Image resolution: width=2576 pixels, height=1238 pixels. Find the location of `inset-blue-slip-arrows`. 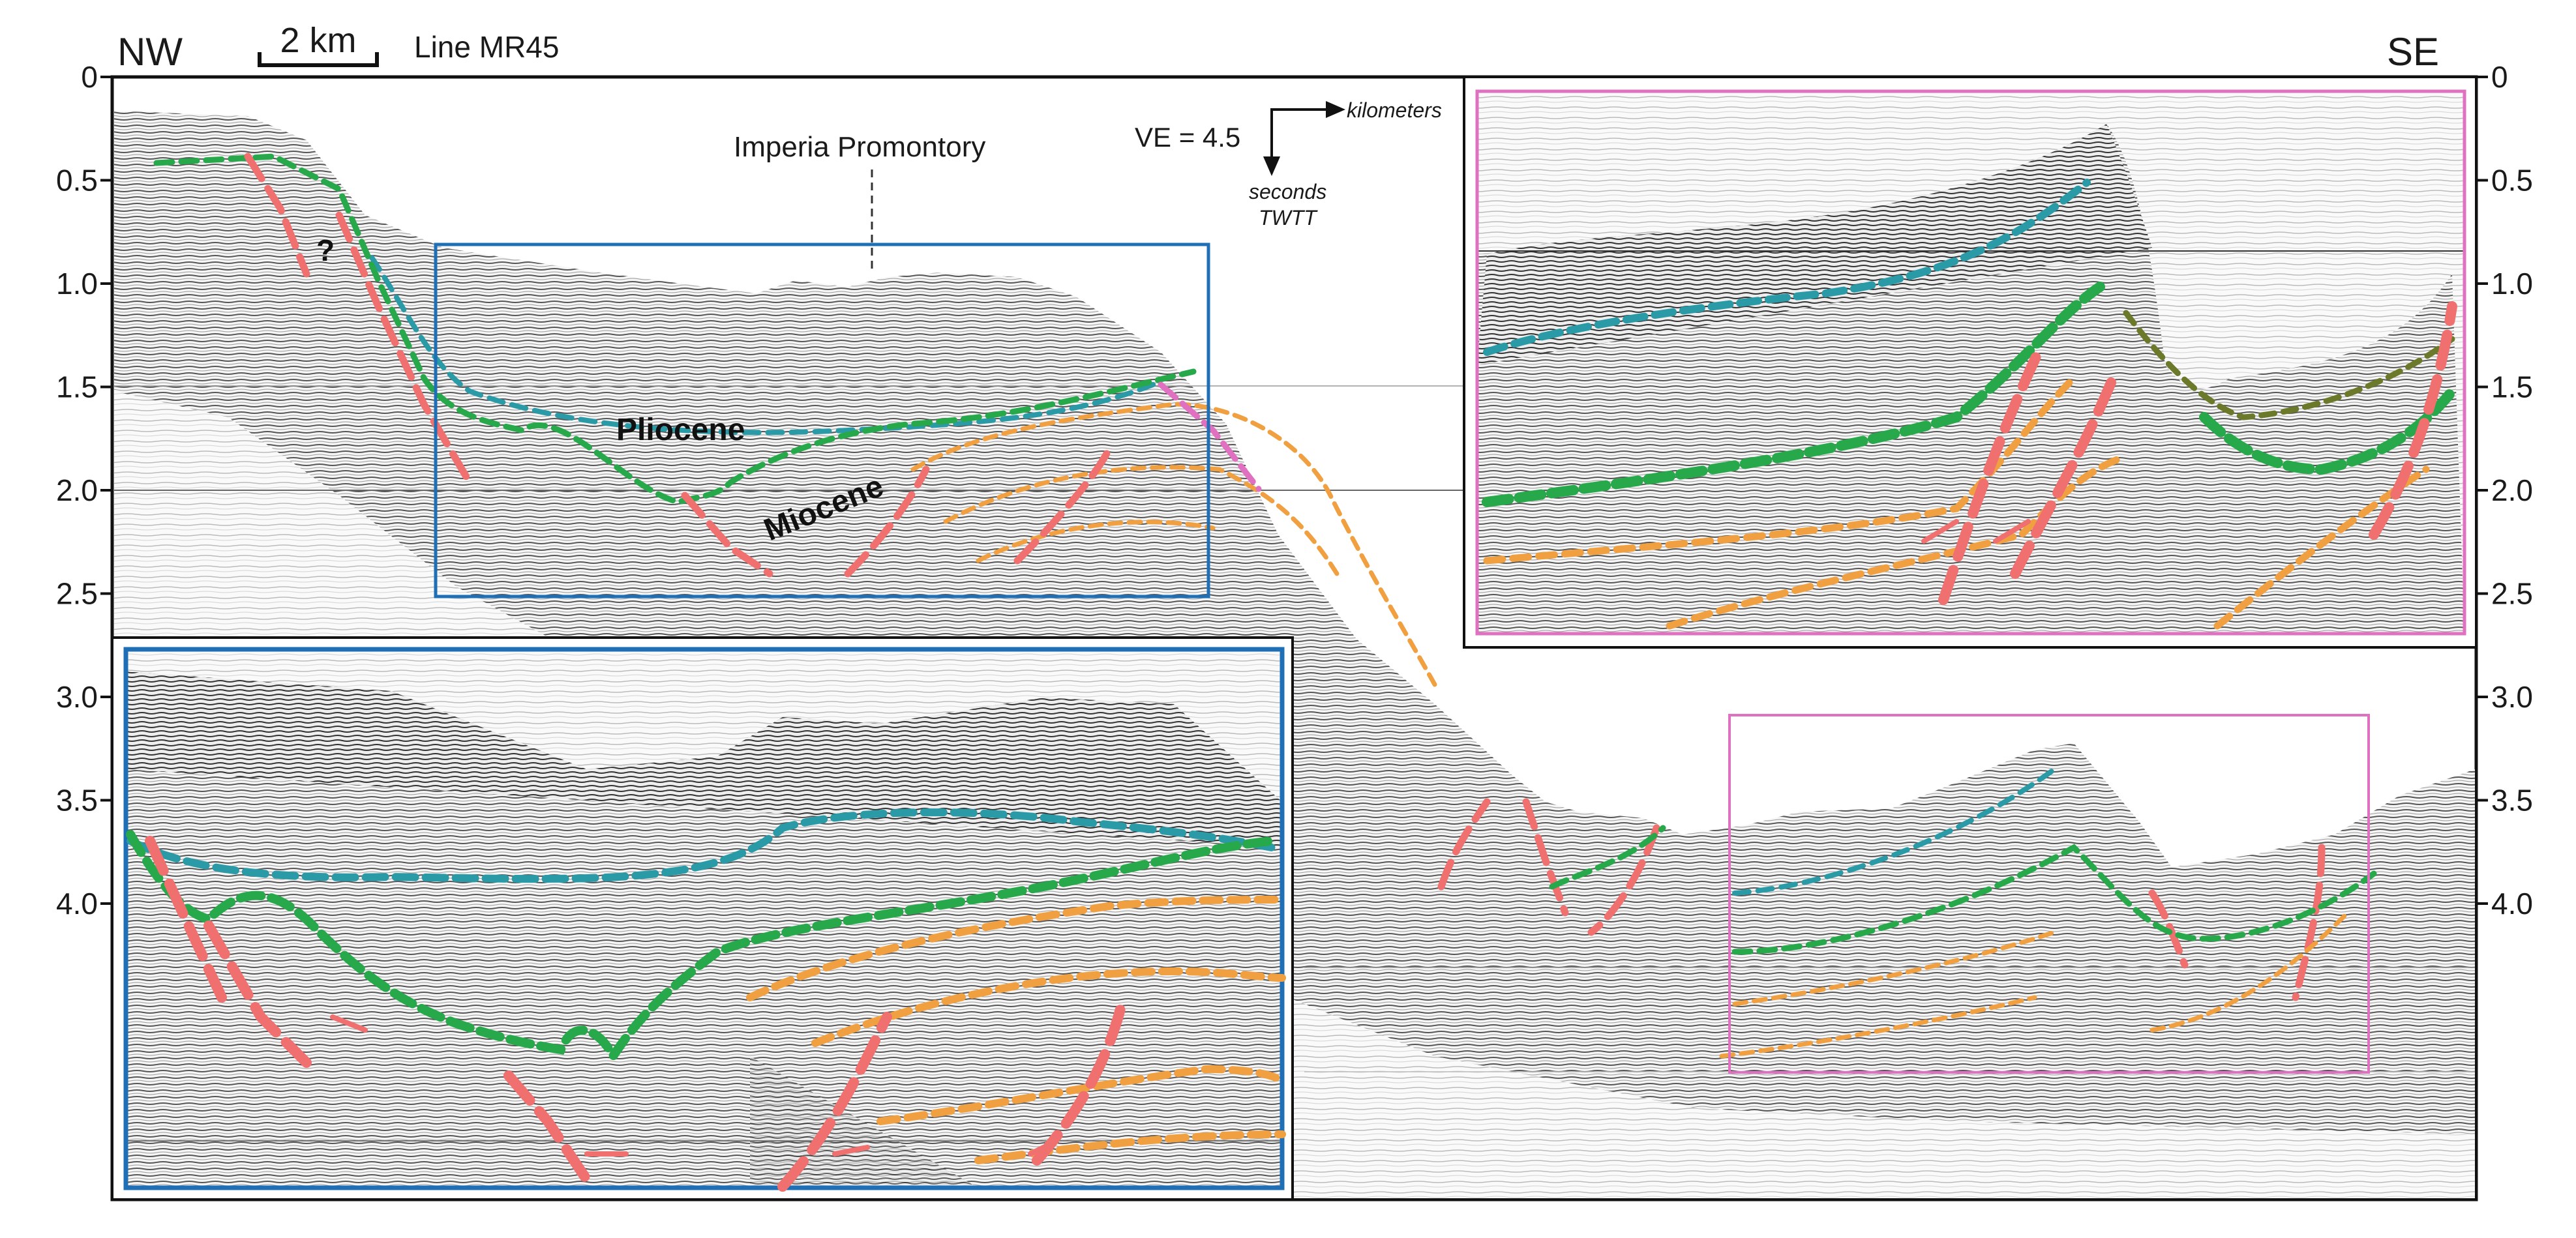

inset-blue-slip-arrows is located at coordinates (694, 1085).